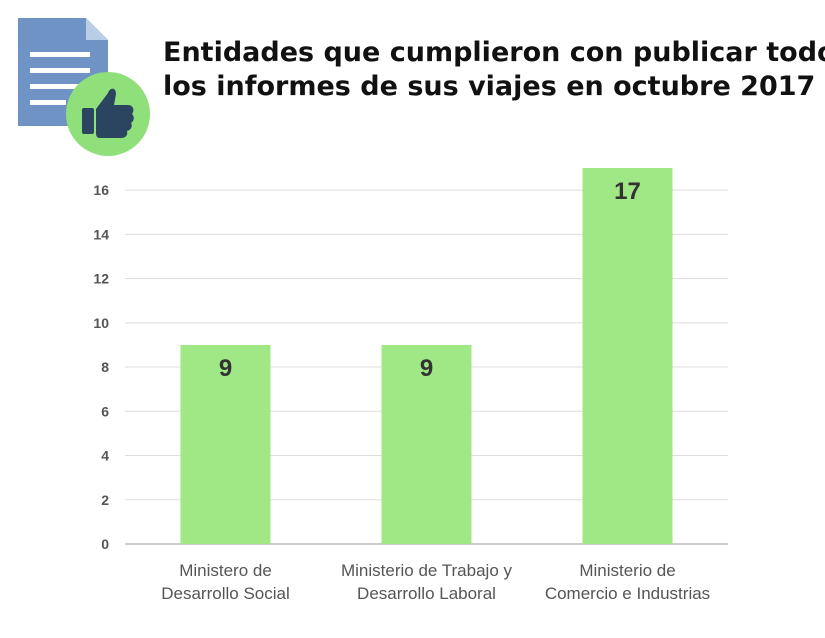  What do you see at coordinates (627, 582) in the screenshot?
I see `category-label: Ministerio de Comercio e Industrias` at bounding box center [627, 582].